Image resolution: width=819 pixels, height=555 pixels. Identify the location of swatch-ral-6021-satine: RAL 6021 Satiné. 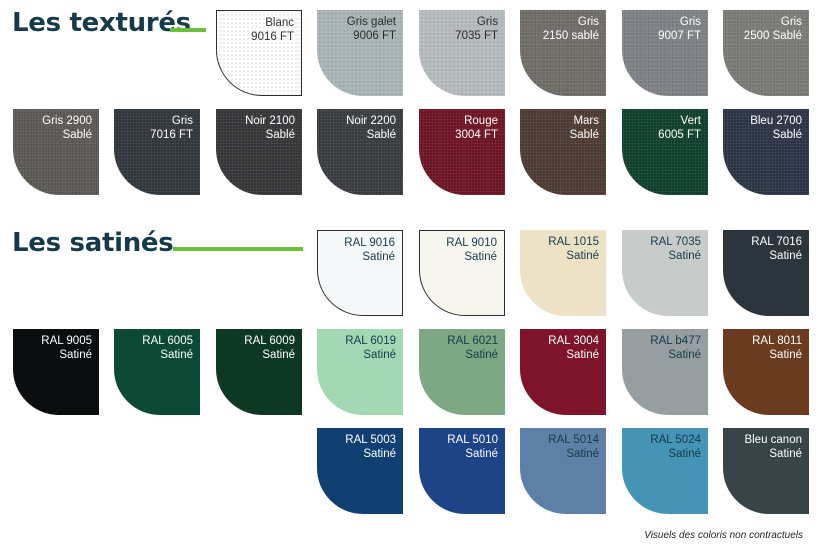
(462, 372).